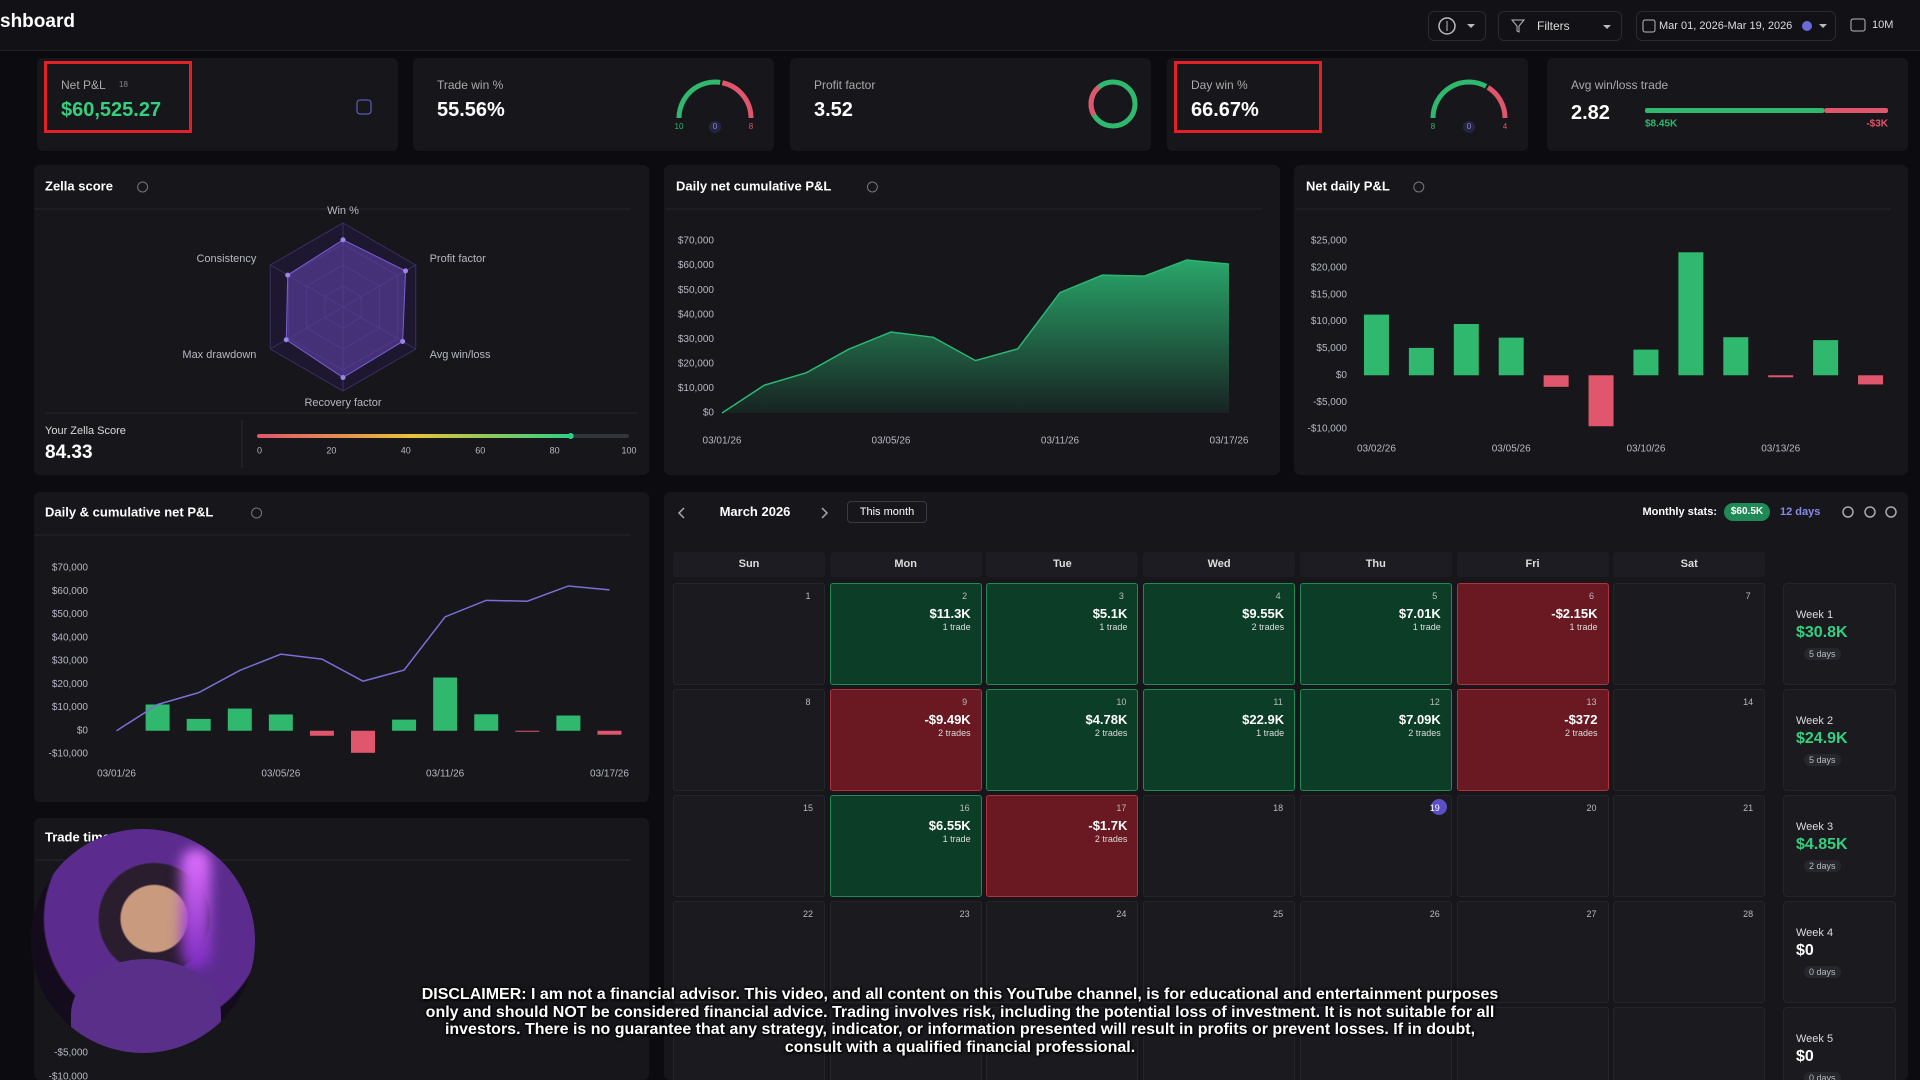 The image size is (1920, 1080). I want to click on win-bar, so click(1735, 110).